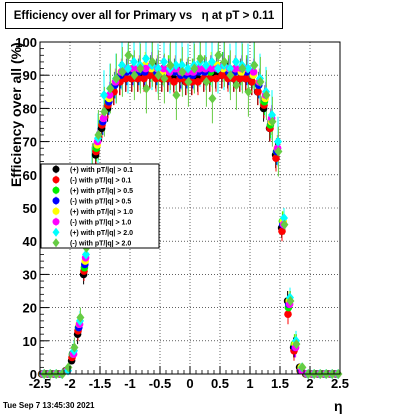 This screenshot has height=414, width=400. I want to click on y-tick-label: 70, so click(30, 142).